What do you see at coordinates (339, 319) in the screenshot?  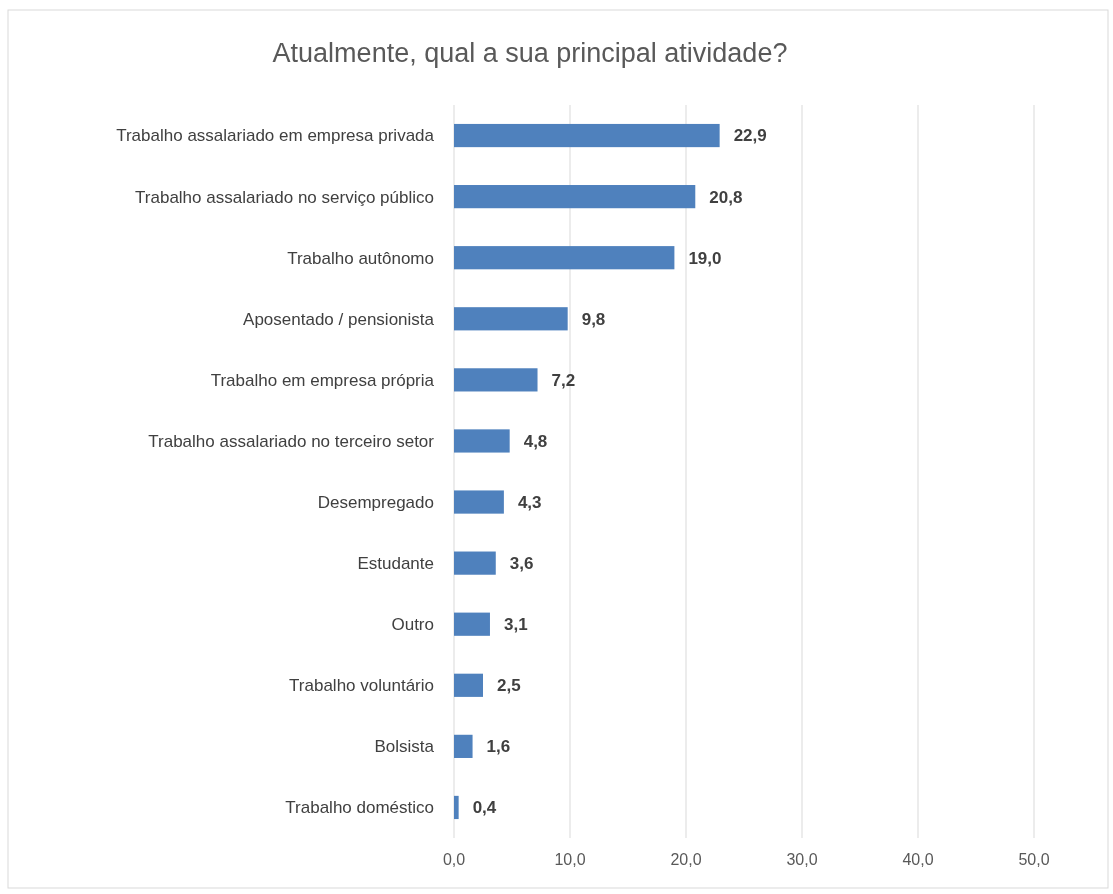 I see `y-tick-label: Aposentado / pensionista` at bounding box center [339, 319].